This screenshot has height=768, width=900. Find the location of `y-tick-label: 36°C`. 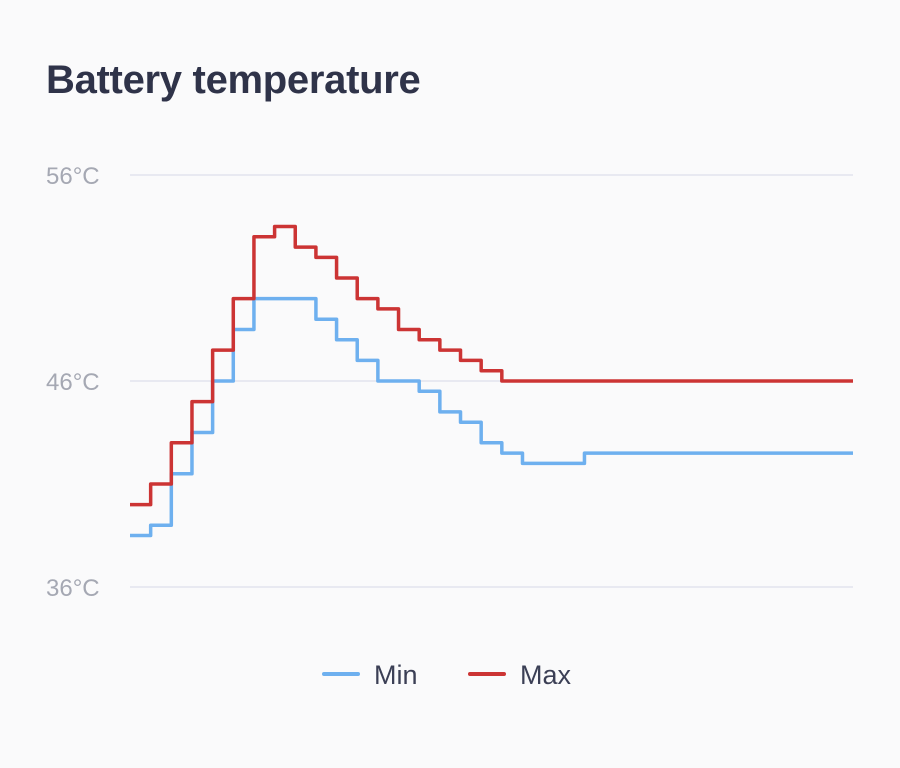

y-tick-label: 36°C is located at coordinates (73, 588).